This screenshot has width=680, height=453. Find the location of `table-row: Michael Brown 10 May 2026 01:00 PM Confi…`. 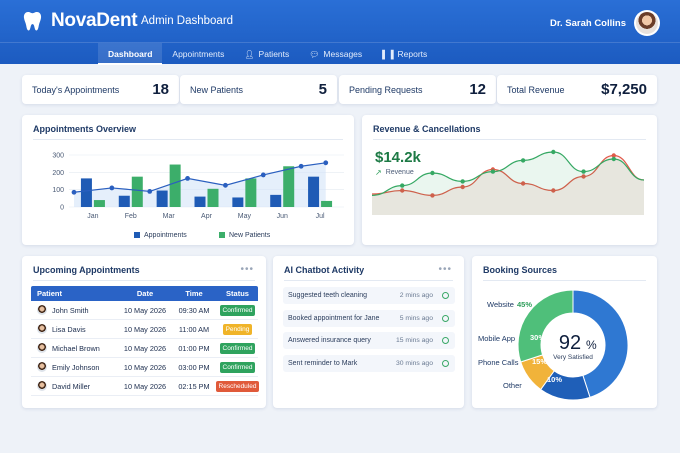

table-row: Michael Brown 10 May 2026 01:00 PM Confi… is located at coordinates (144, 348).